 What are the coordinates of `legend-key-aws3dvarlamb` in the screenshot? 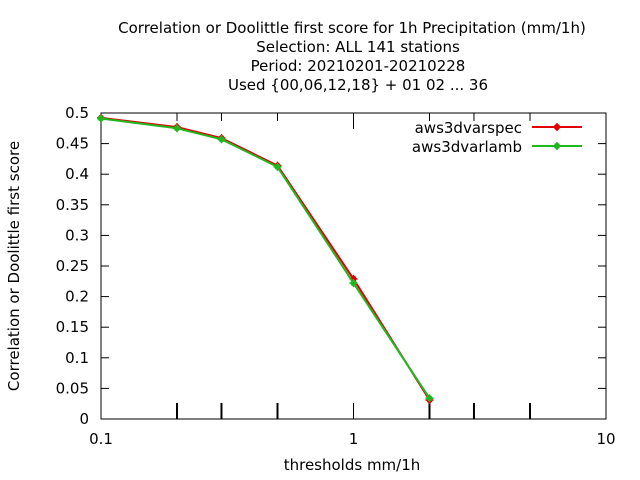 It's located at (557, 146).